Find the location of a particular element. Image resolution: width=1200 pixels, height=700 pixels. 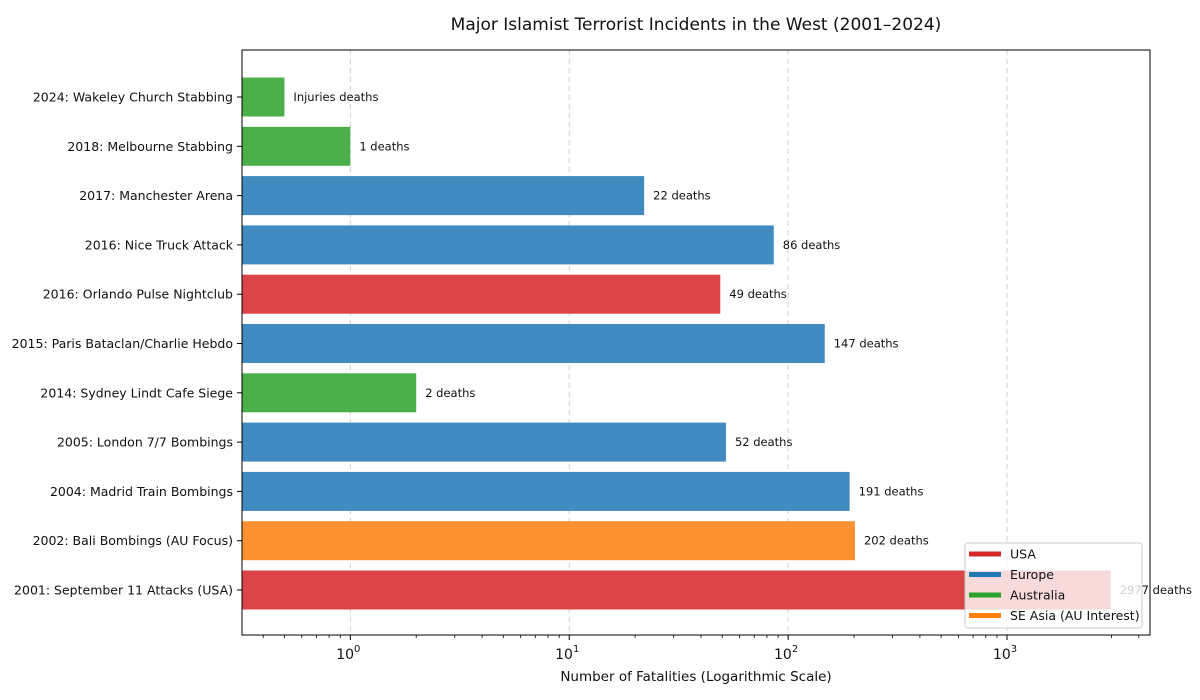

data-label: Injuries deaths is located at coordinates (335, 97).